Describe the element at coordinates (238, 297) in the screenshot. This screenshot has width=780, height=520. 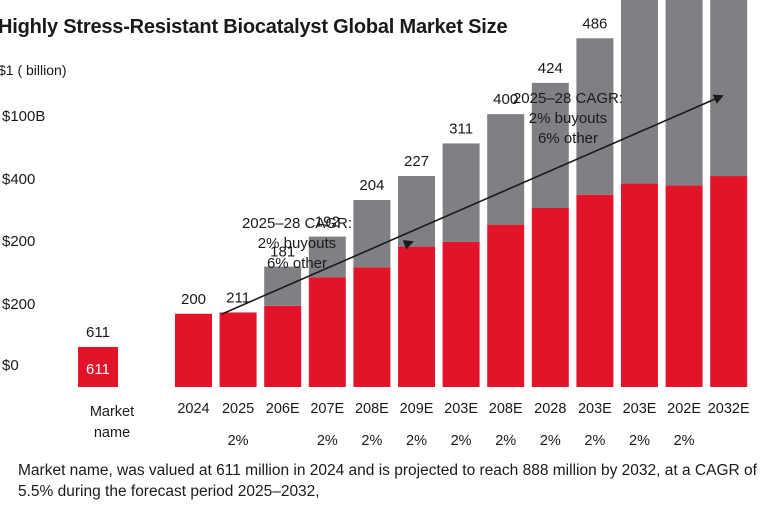
I see `bar-total-label: 211` at that location.